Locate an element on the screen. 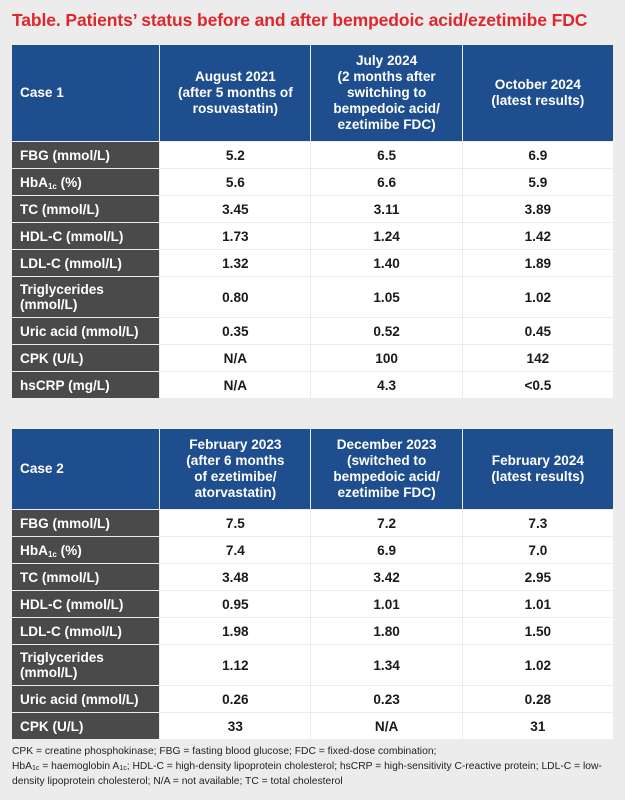 The width and height of the screenshot is (625, 800). cell-value: 1.98 is located at coordinates (235, 631).